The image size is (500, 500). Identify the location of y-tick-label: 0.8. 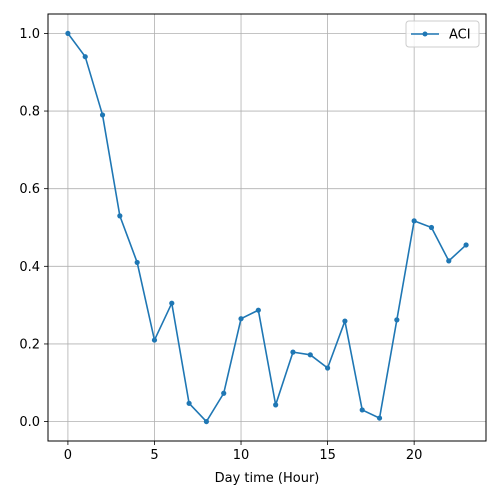
(29, 112).